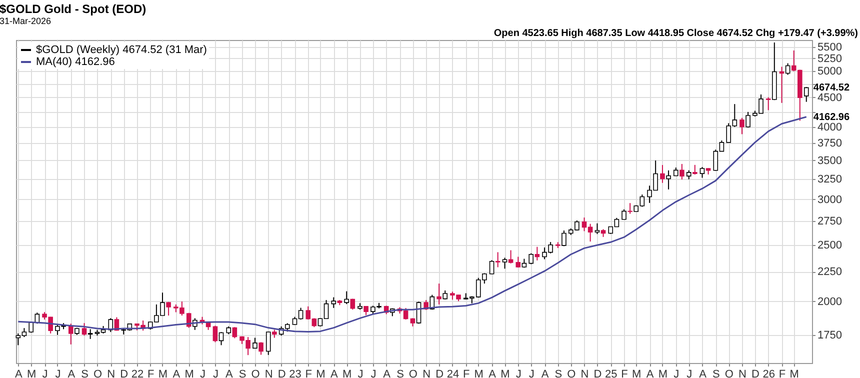 The height and width of the screenshot is (378, 860). I want to click on y-tick-label: 2500, so click(830, 246).